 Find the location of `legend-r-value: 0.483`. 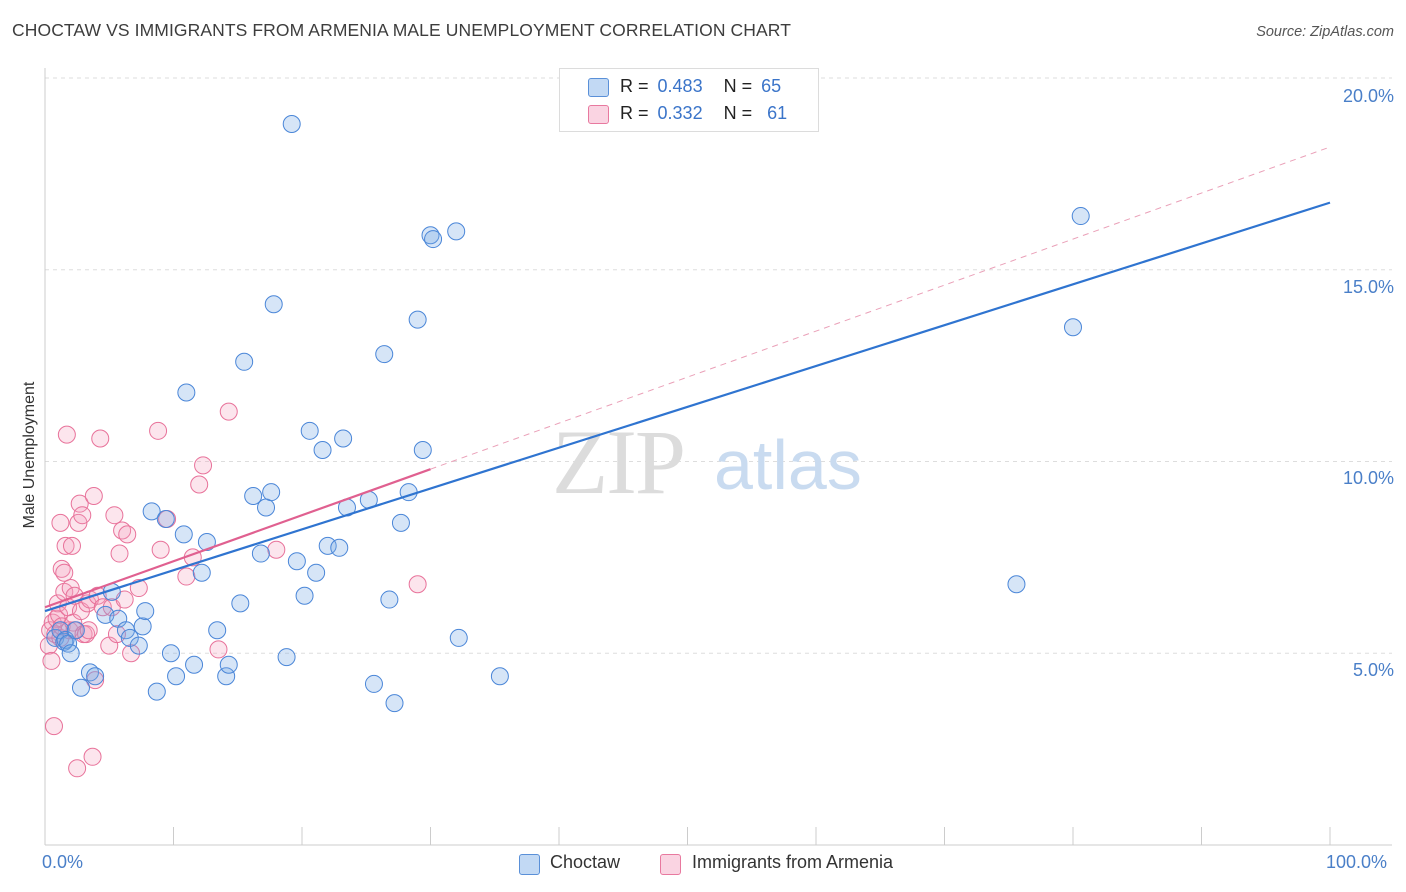

legend-r-value: 0.483 is located at coordinates (680, 86).